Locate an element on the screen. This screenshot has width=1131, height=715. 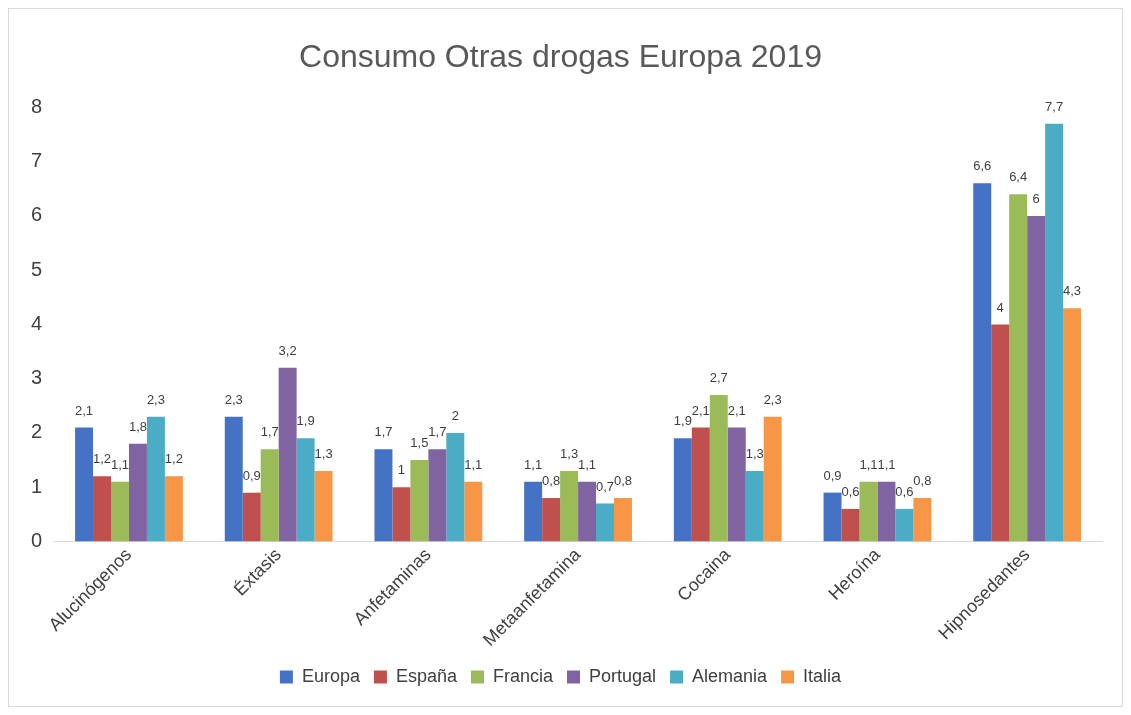
data-label: 1,5 is located at coordinates (419, 443).